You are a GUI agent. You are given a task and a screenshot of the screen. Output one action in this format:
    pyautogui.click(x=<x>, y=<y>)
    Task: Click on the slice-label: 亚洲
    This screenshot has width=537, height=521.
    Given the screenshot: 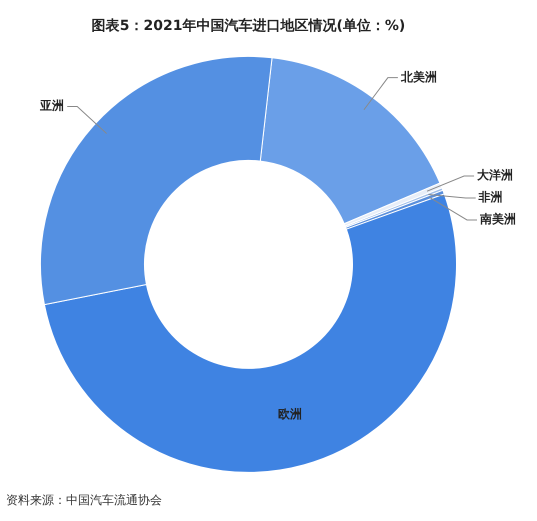 What is the action you would take?
    pyautogui.click(x=51, y=105)
    